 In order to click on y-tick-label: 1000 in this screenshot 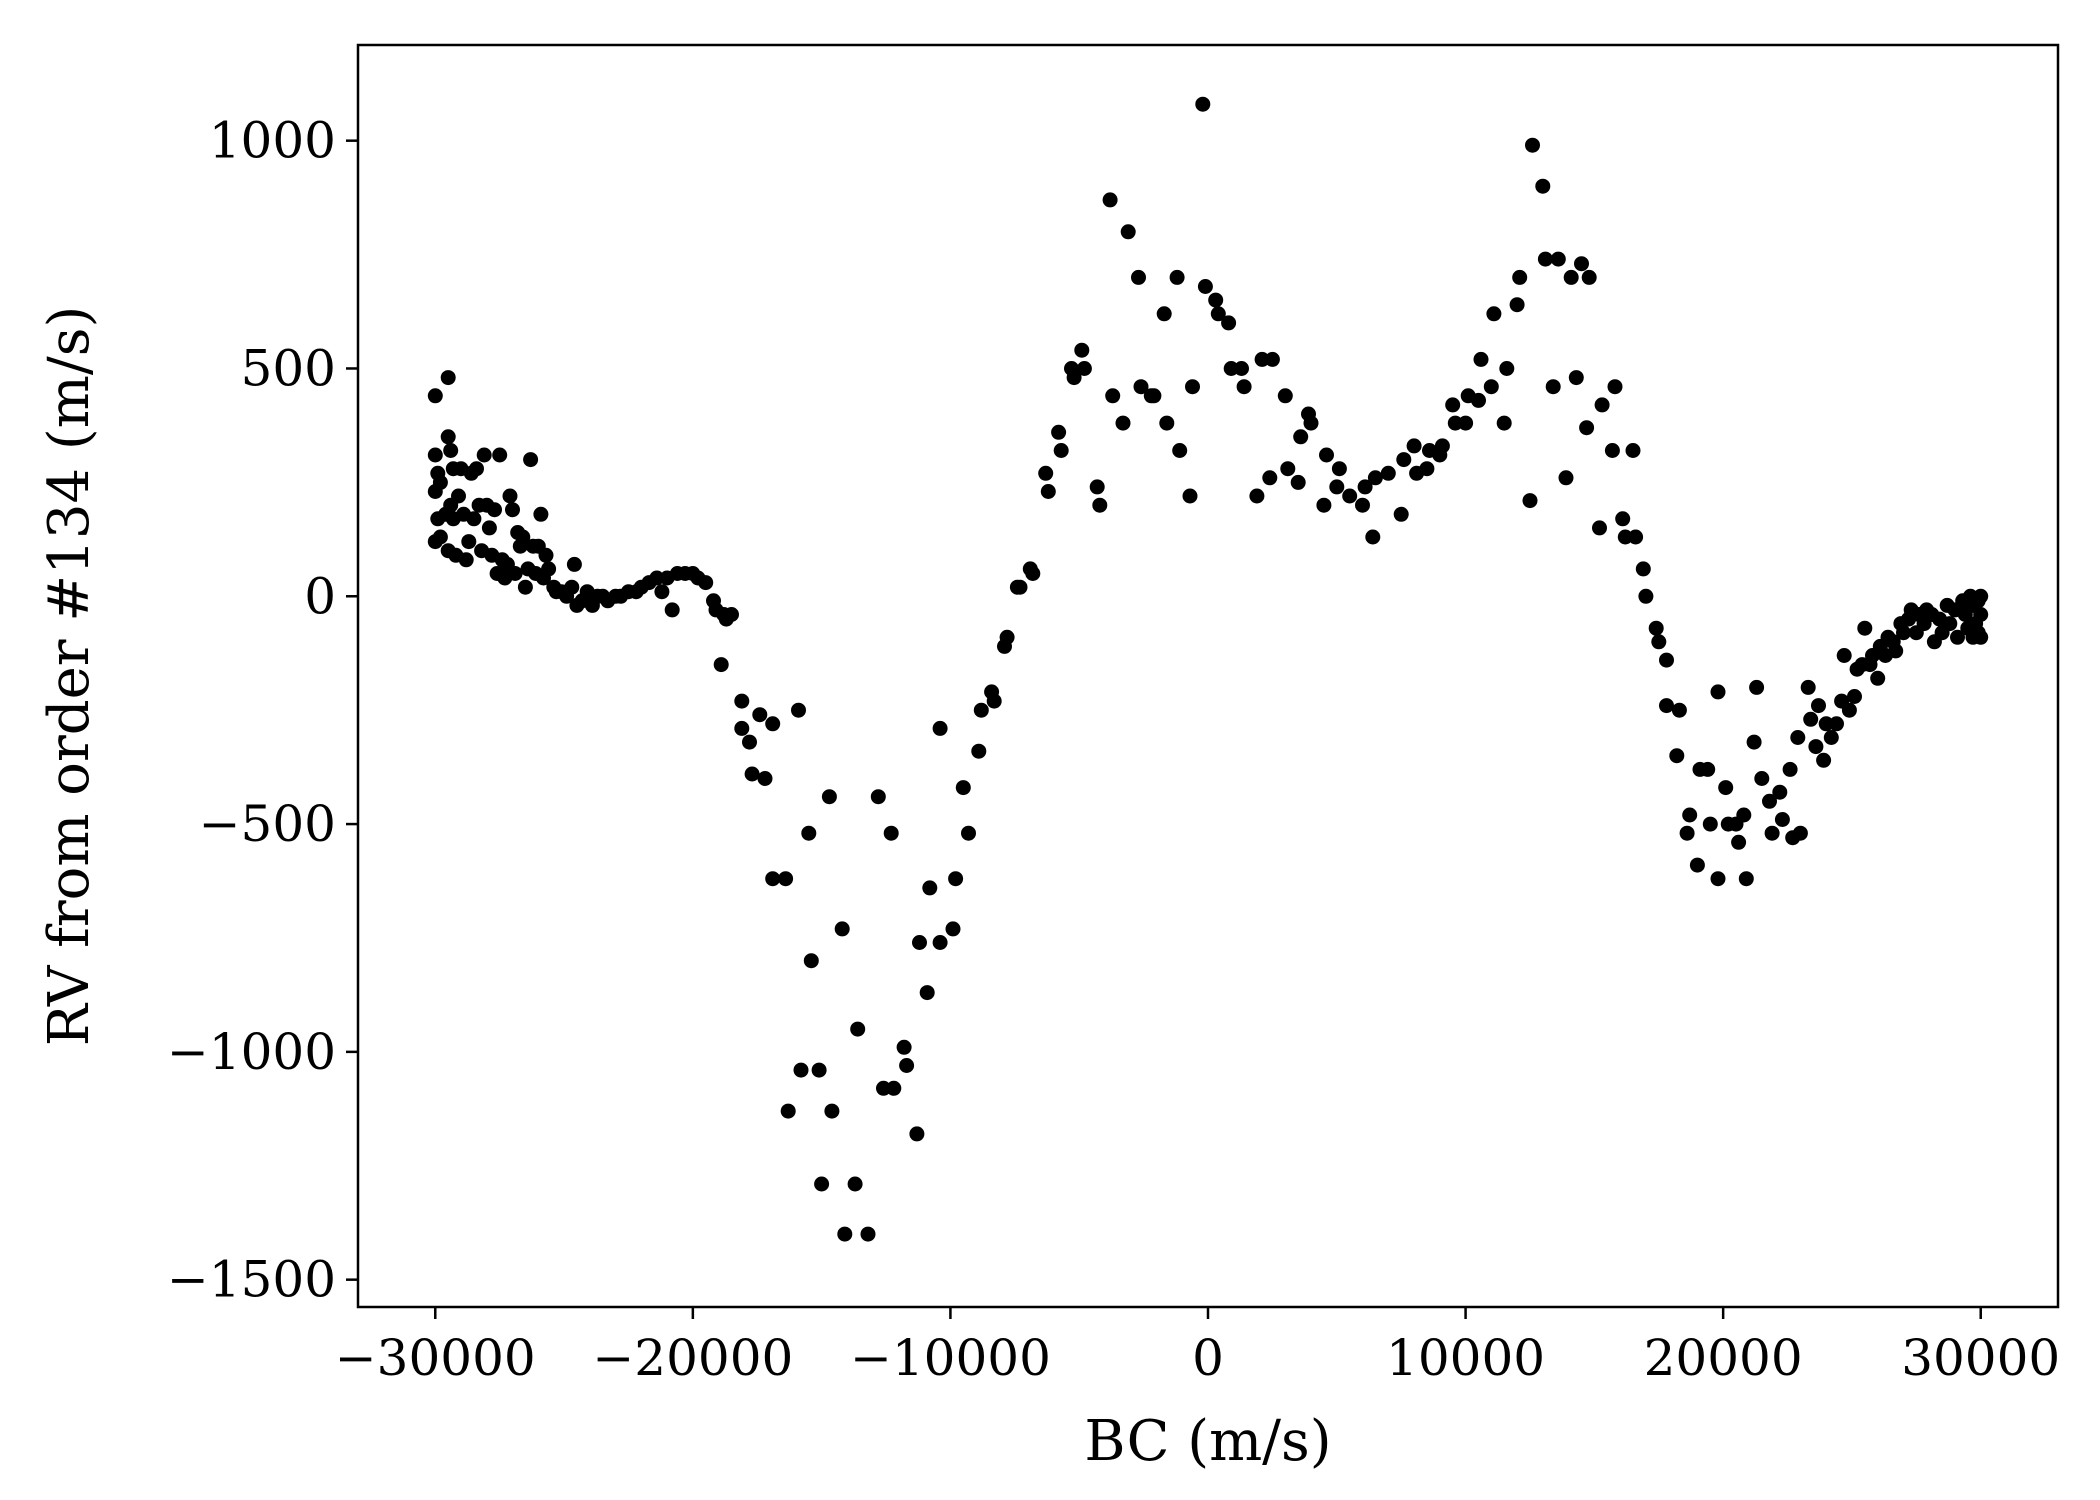, I will do `click(272, 141)`.